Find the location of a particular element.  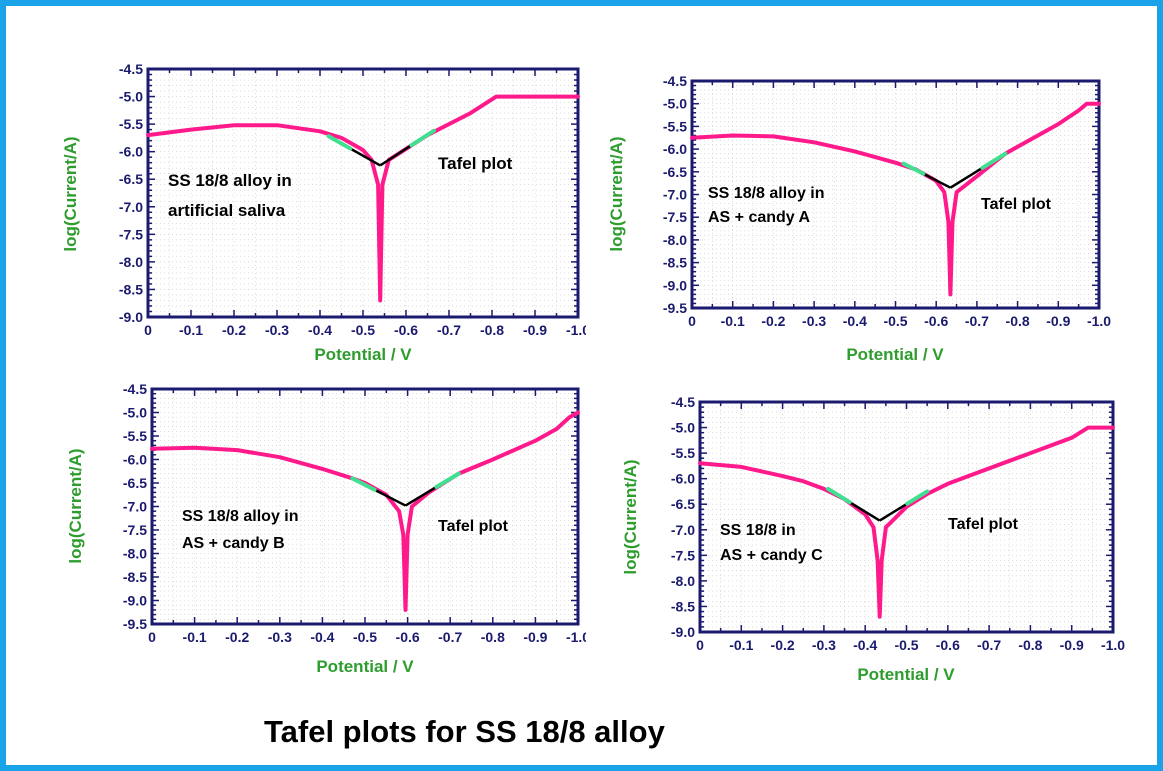

y-tick-label: -9.5 is located at coordinates (675, 308).